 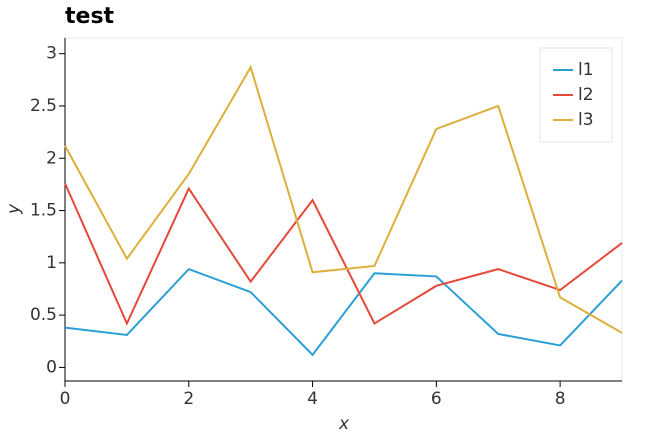 I want to click on y-tick-label: 1, so click(x=51, y=263).